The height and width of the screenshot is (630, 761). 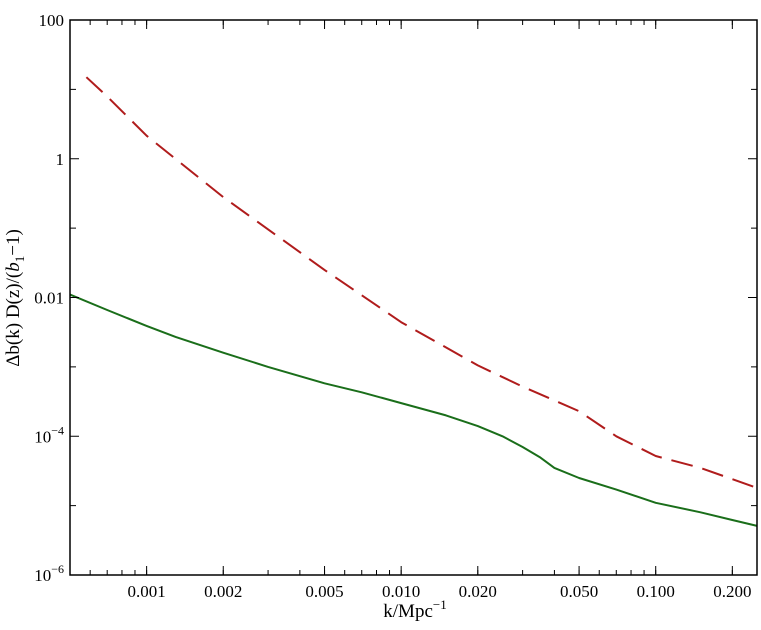 I want to click on y-tick-label: 10⁻⁶, so click(x=49, y=573).